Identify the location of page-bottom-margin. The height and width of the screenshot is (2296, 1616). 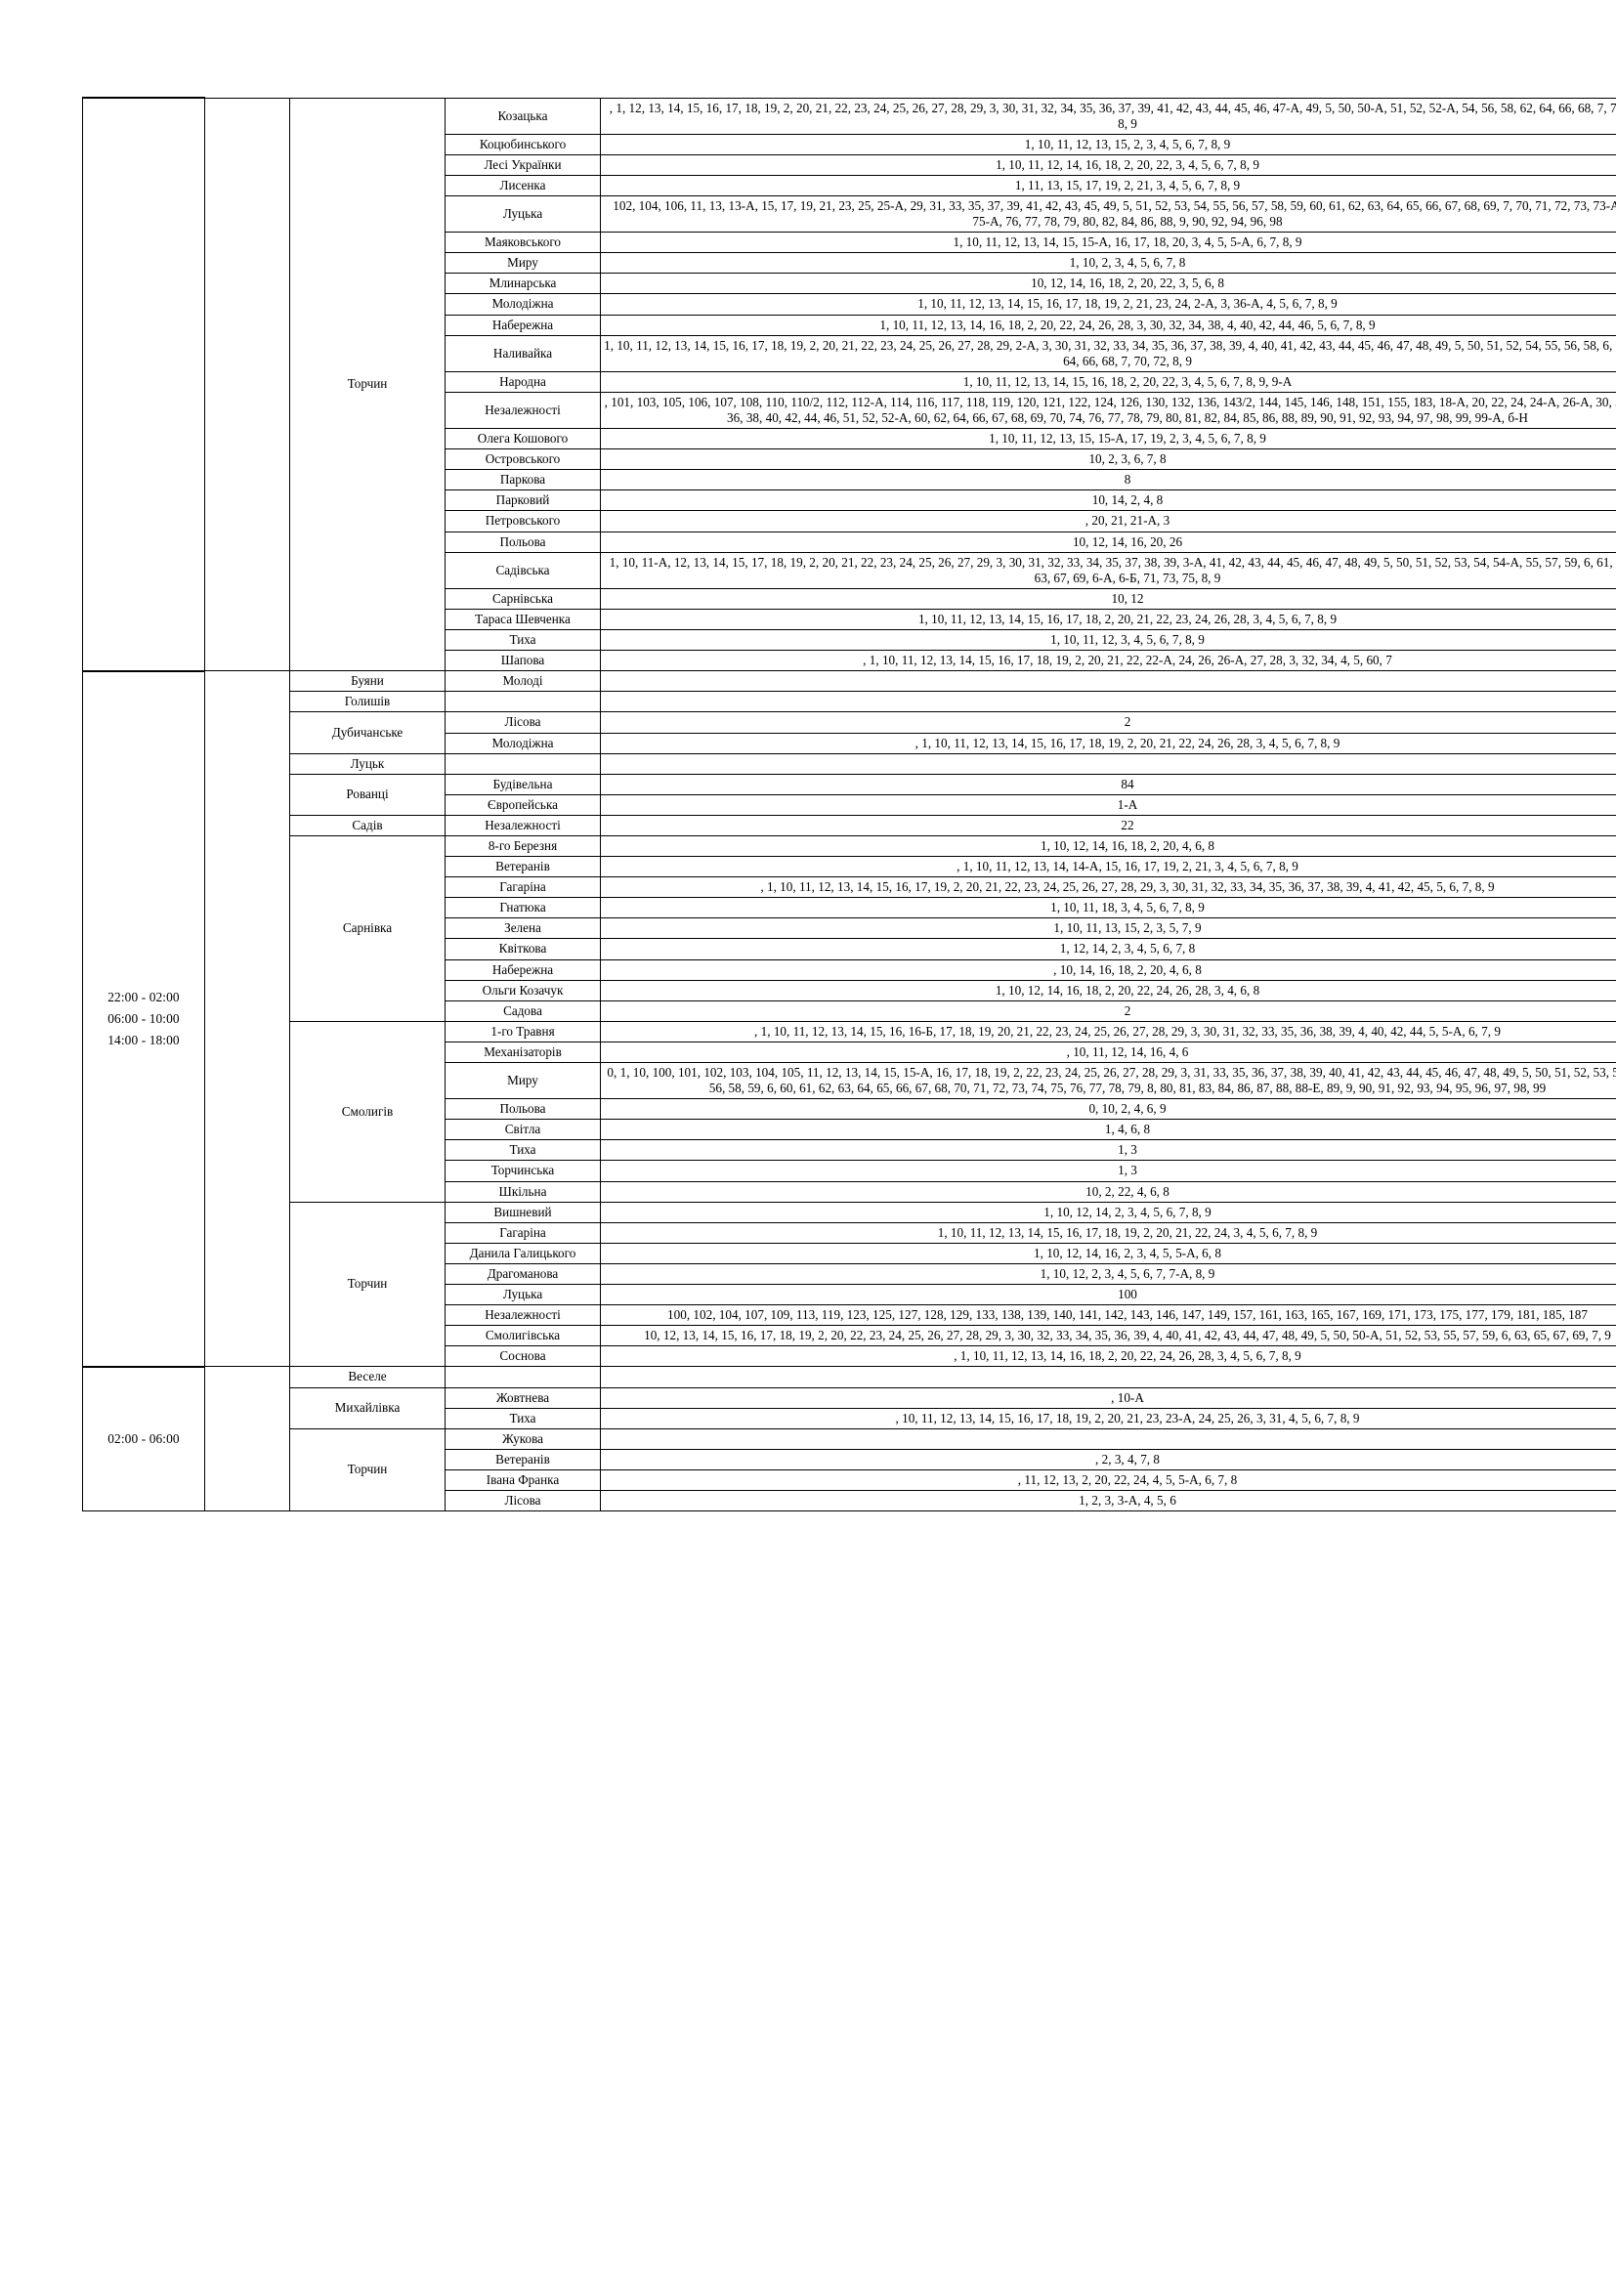
(808, 2266).